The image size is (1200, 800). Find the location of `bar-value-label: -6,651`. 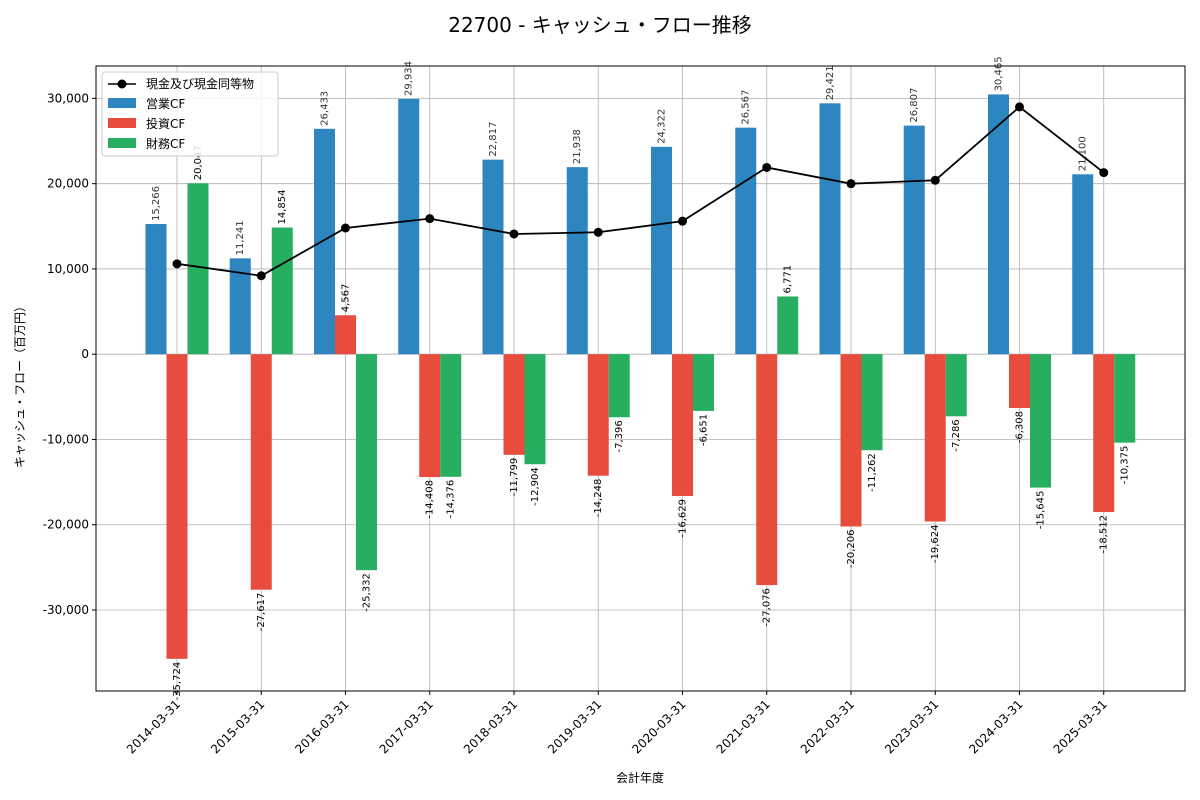

bar-value-label: -6,651 is located at coordinates (704, 430).